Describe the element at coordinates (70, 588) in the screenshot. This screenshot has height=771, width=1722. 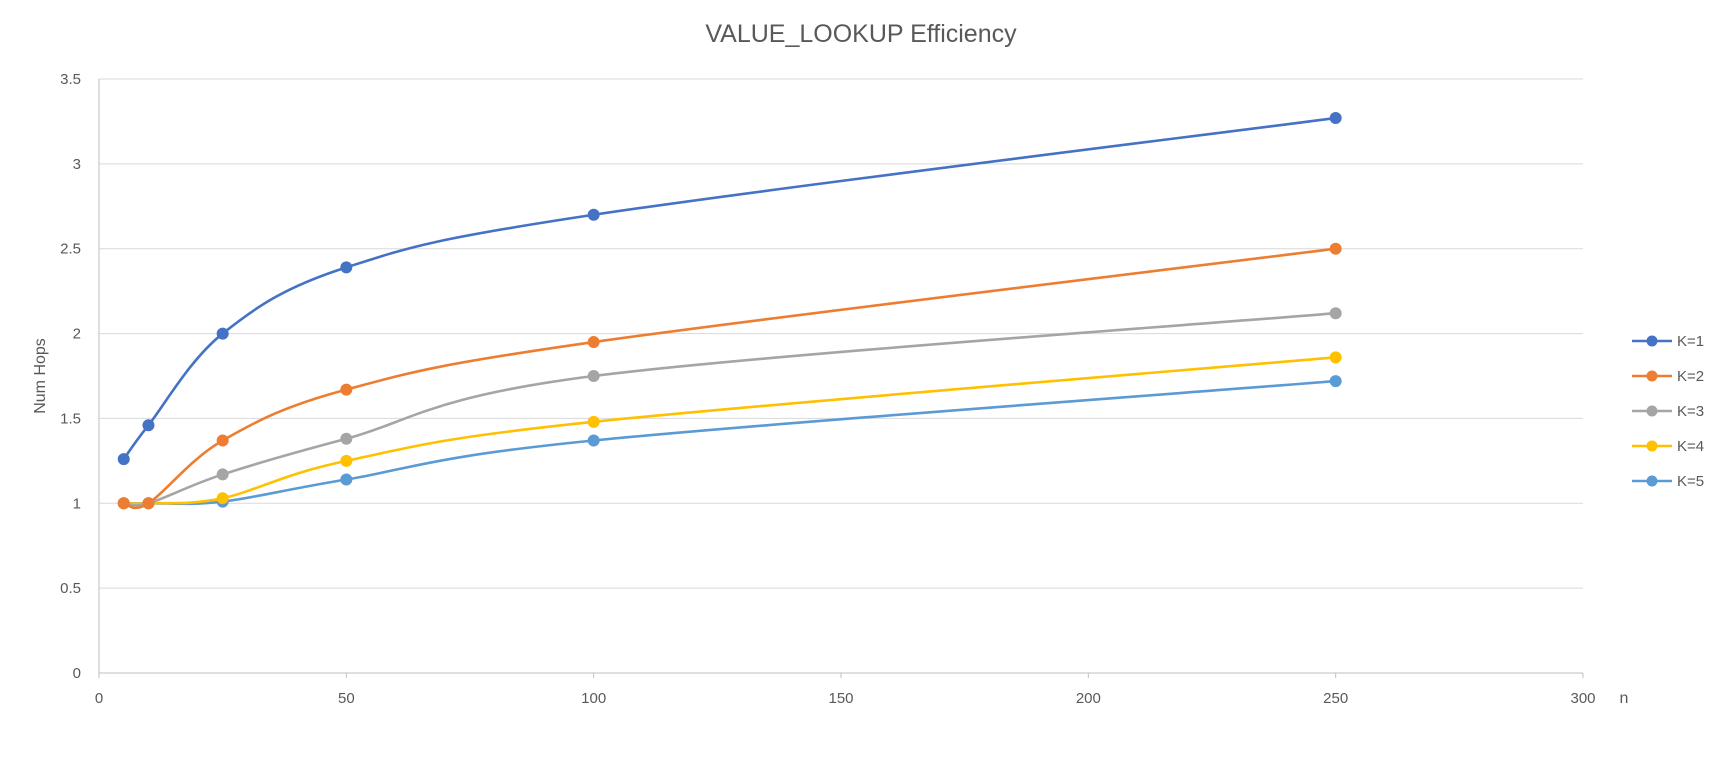
I see `y-tick-label: 0.5` at that location.